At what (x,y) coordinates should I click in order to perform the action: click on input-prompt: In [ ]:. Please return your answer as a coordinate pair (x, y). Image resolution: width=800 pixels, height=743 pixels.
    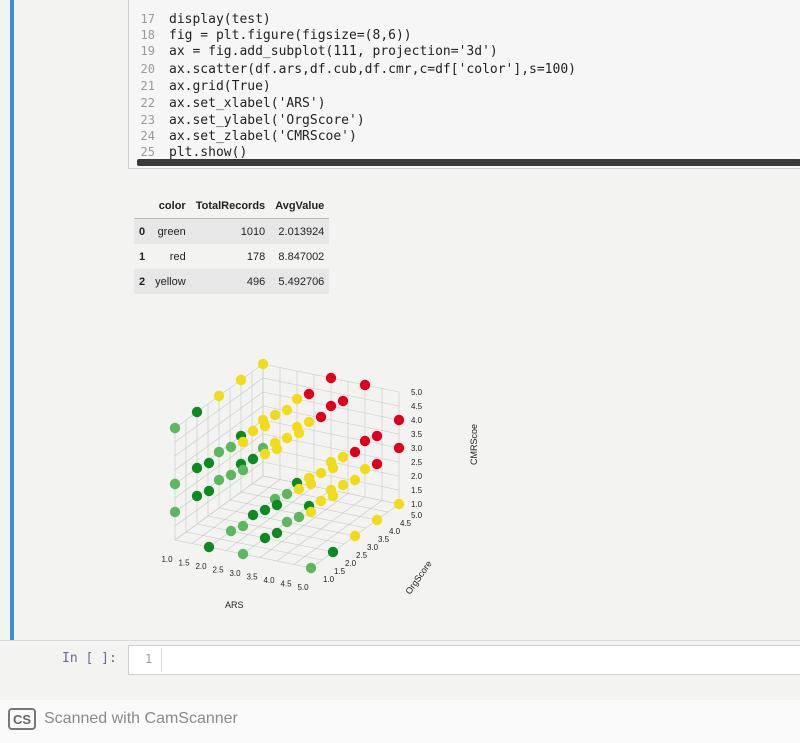
    Looking at the image, I should click on (89, 658).